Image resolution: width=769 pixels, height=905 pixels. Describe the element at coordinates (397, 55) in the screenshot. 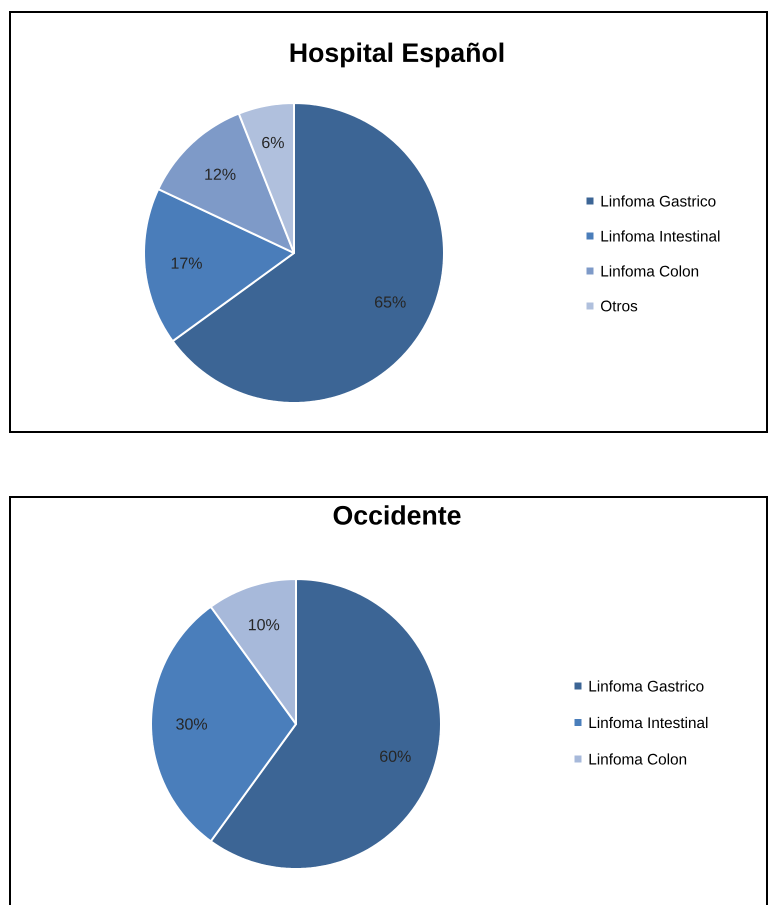

I see `chart-title: Hospital Español` at that location.